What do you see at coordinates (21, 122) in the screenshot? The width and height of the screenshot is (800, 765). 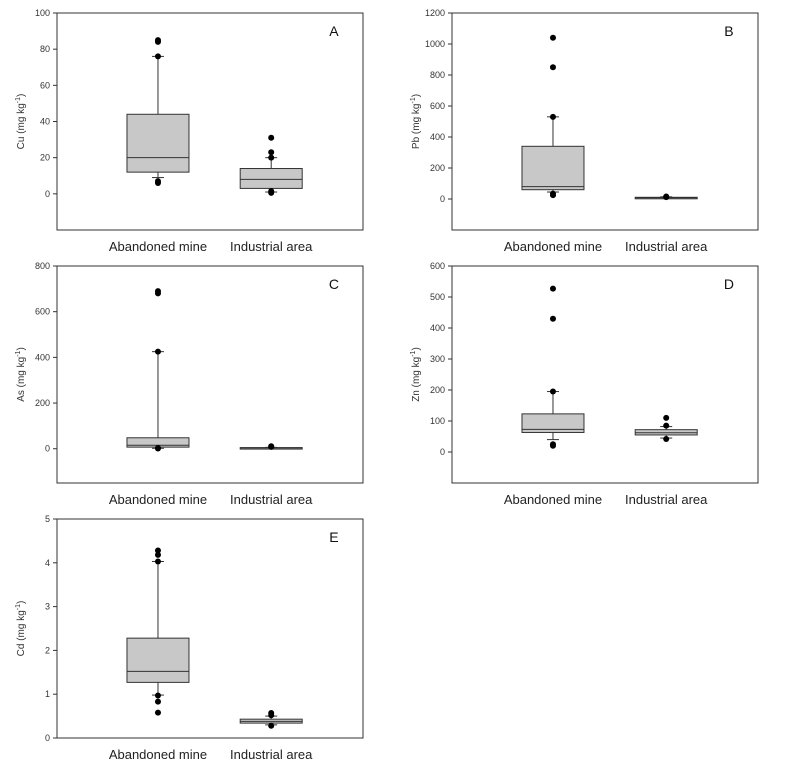 I see `y-axis-label: Cu (mg kg-1)` at bounding box center [21, 122].